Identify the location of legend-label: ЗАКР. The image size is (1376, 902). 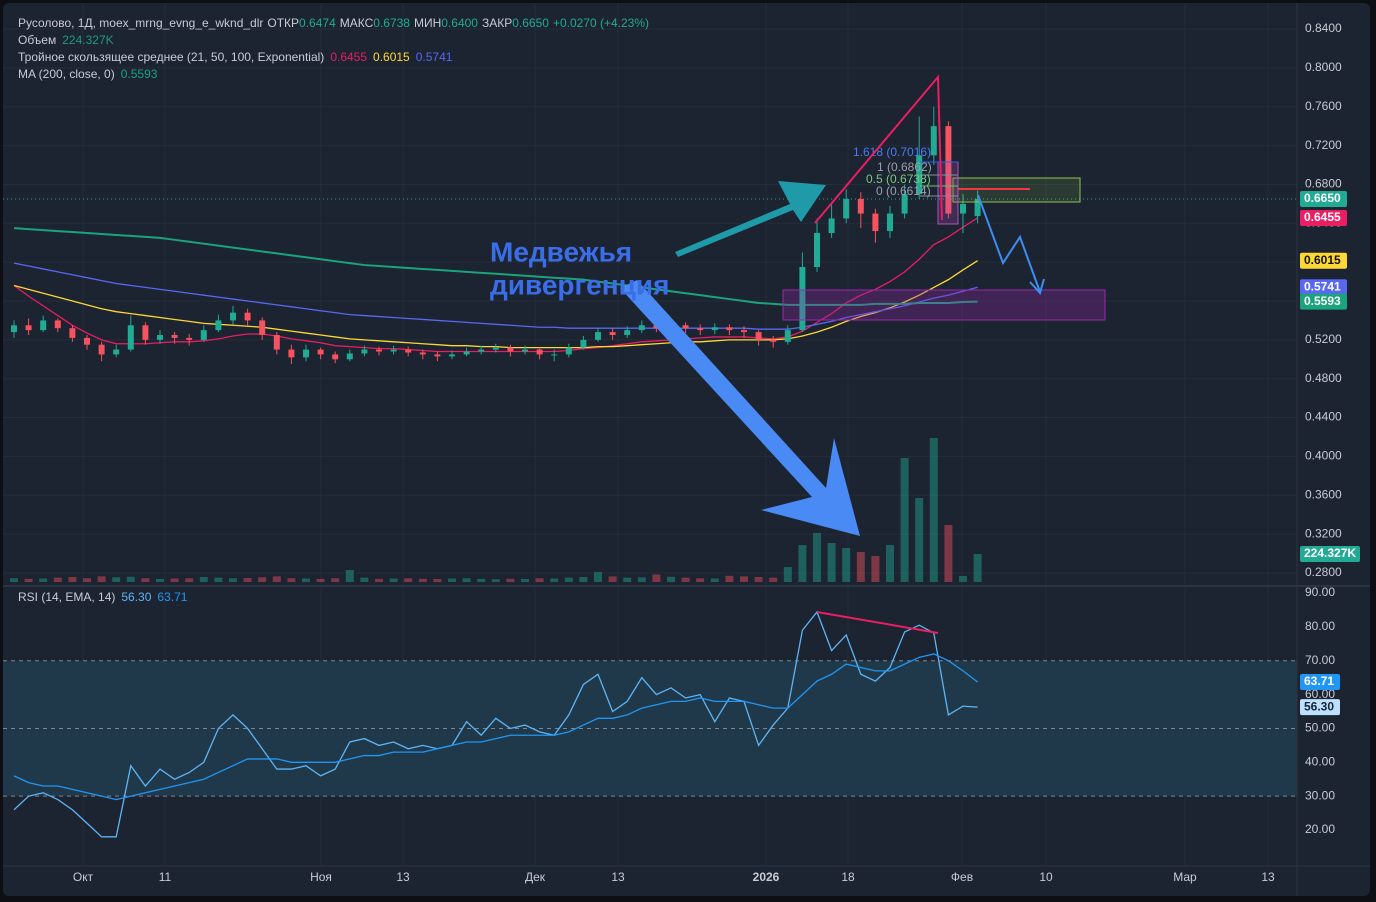
(497, 23).